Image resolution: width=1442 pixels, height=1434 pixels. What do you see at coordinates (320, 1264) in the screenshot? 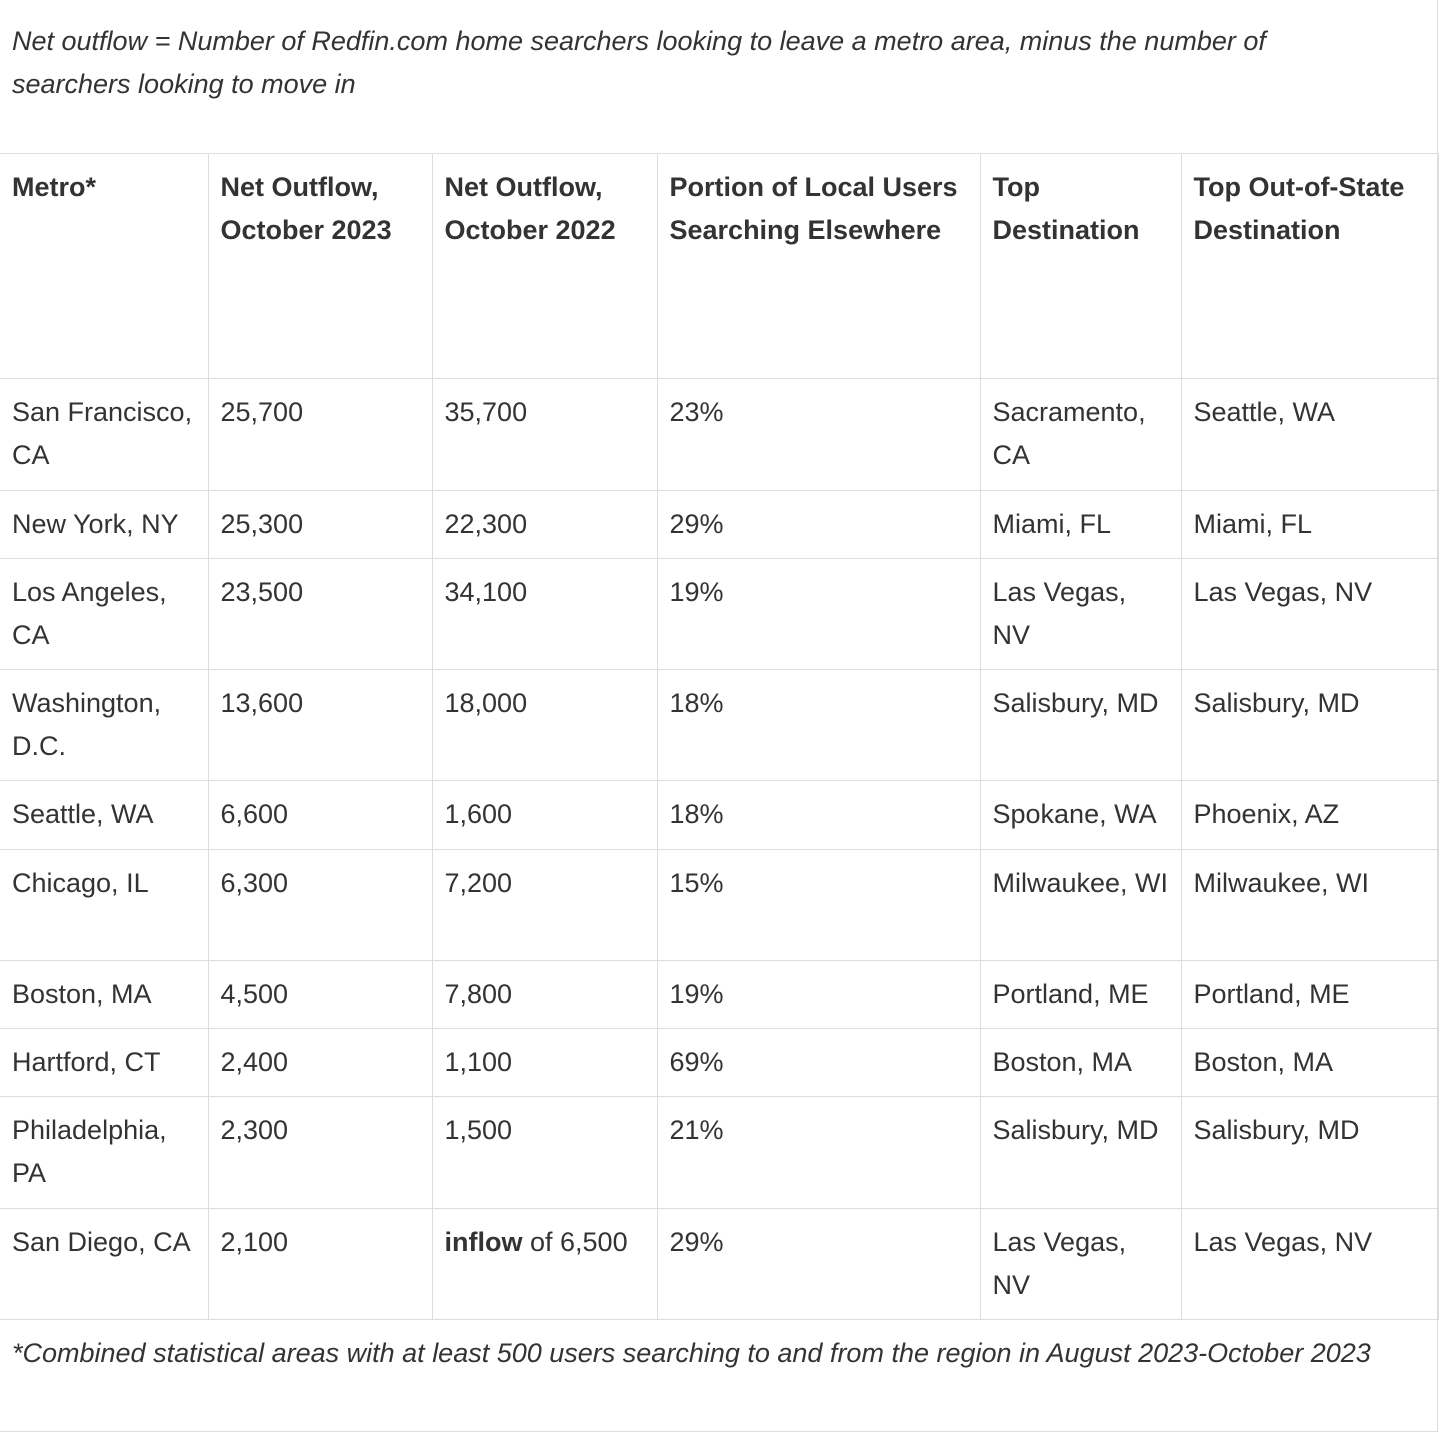
I see `cell: 2,100` at bounding box center [320, 1264].